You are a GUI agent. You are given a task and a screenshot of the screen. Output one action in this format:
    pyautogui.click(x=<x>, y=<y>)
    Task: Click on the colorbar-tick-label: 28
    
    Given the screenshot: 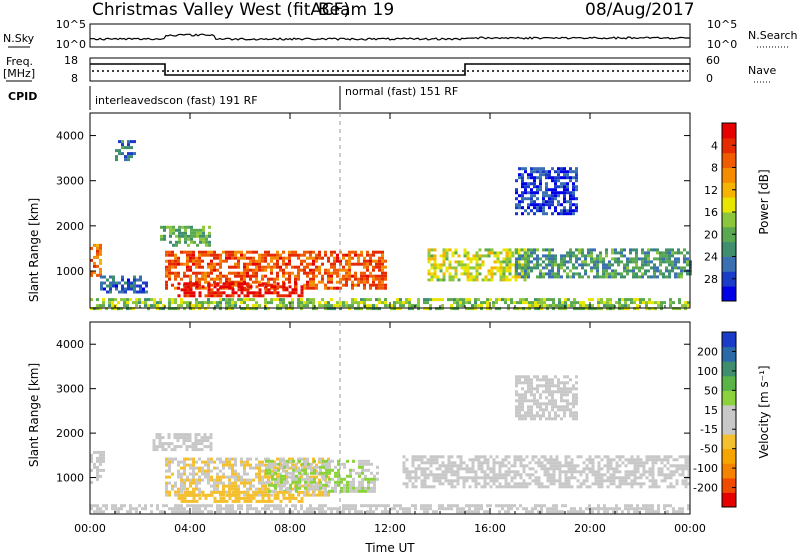 What is the action you would take?
    pyautogui.click(x=711, y=279)
    